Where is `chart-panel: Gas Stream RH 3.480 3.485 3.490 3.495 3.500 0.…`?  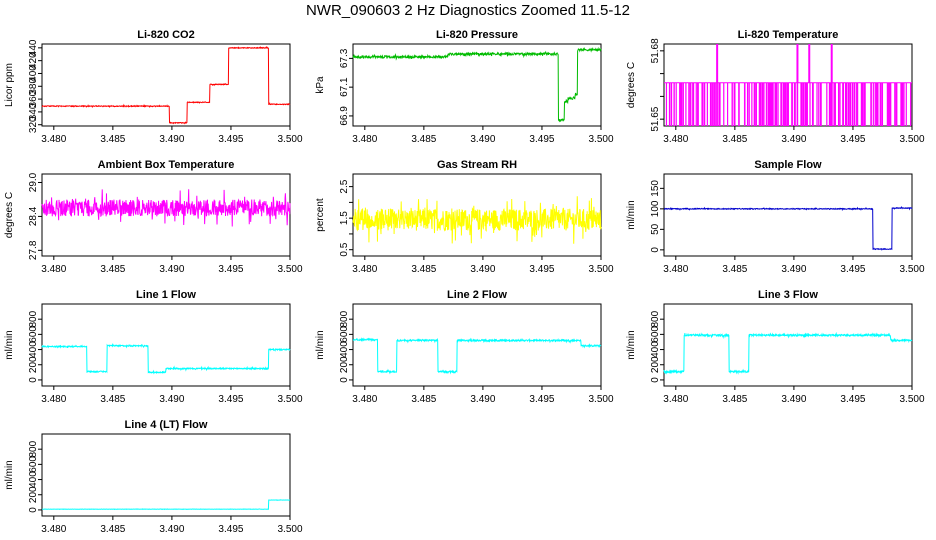 chart-panel: Gas Stream RH 3.480 3.485 3.490 3.495 3.500 0.… is located at coordinates (464, 217).